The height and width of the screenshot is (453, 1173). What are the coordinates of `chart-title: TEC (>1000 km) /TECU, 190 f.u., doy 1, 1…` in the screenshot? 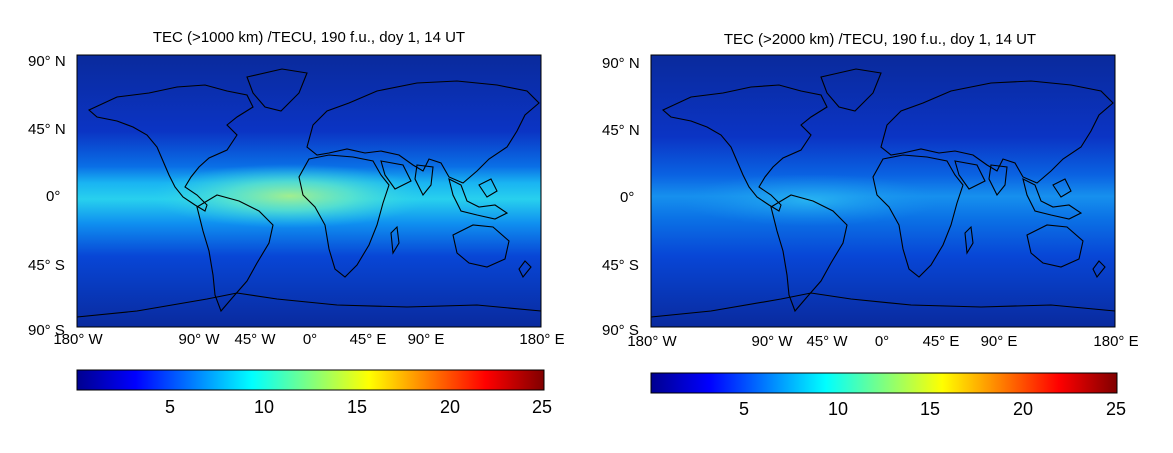 It's located at (309, 37).